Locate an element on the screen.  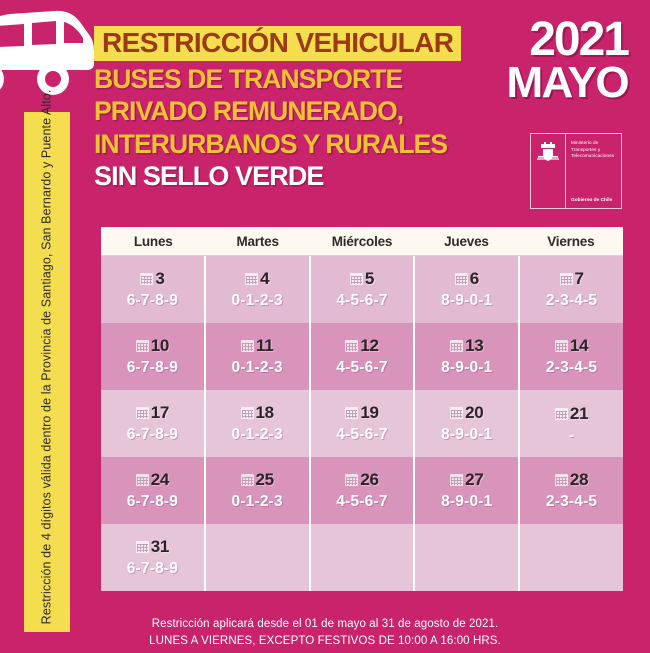
day-number: 27 is located at coordinates (467, 480).